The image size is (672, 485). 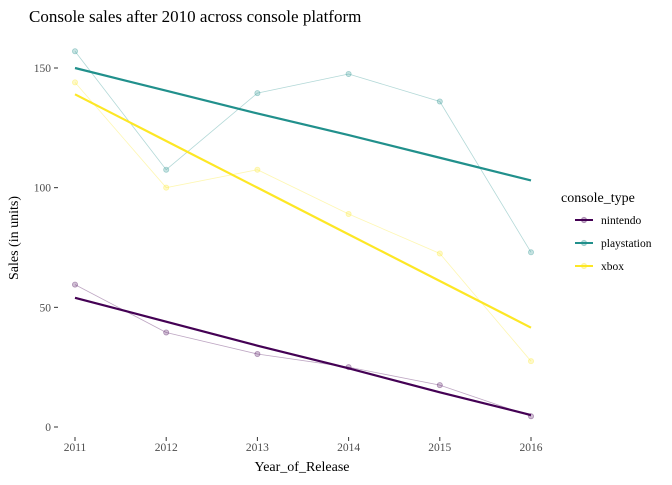 What do you see at coordinates (43, 69) in the screenshot?
I see `y-tick-label: 150` at bounding box center [43, 69].